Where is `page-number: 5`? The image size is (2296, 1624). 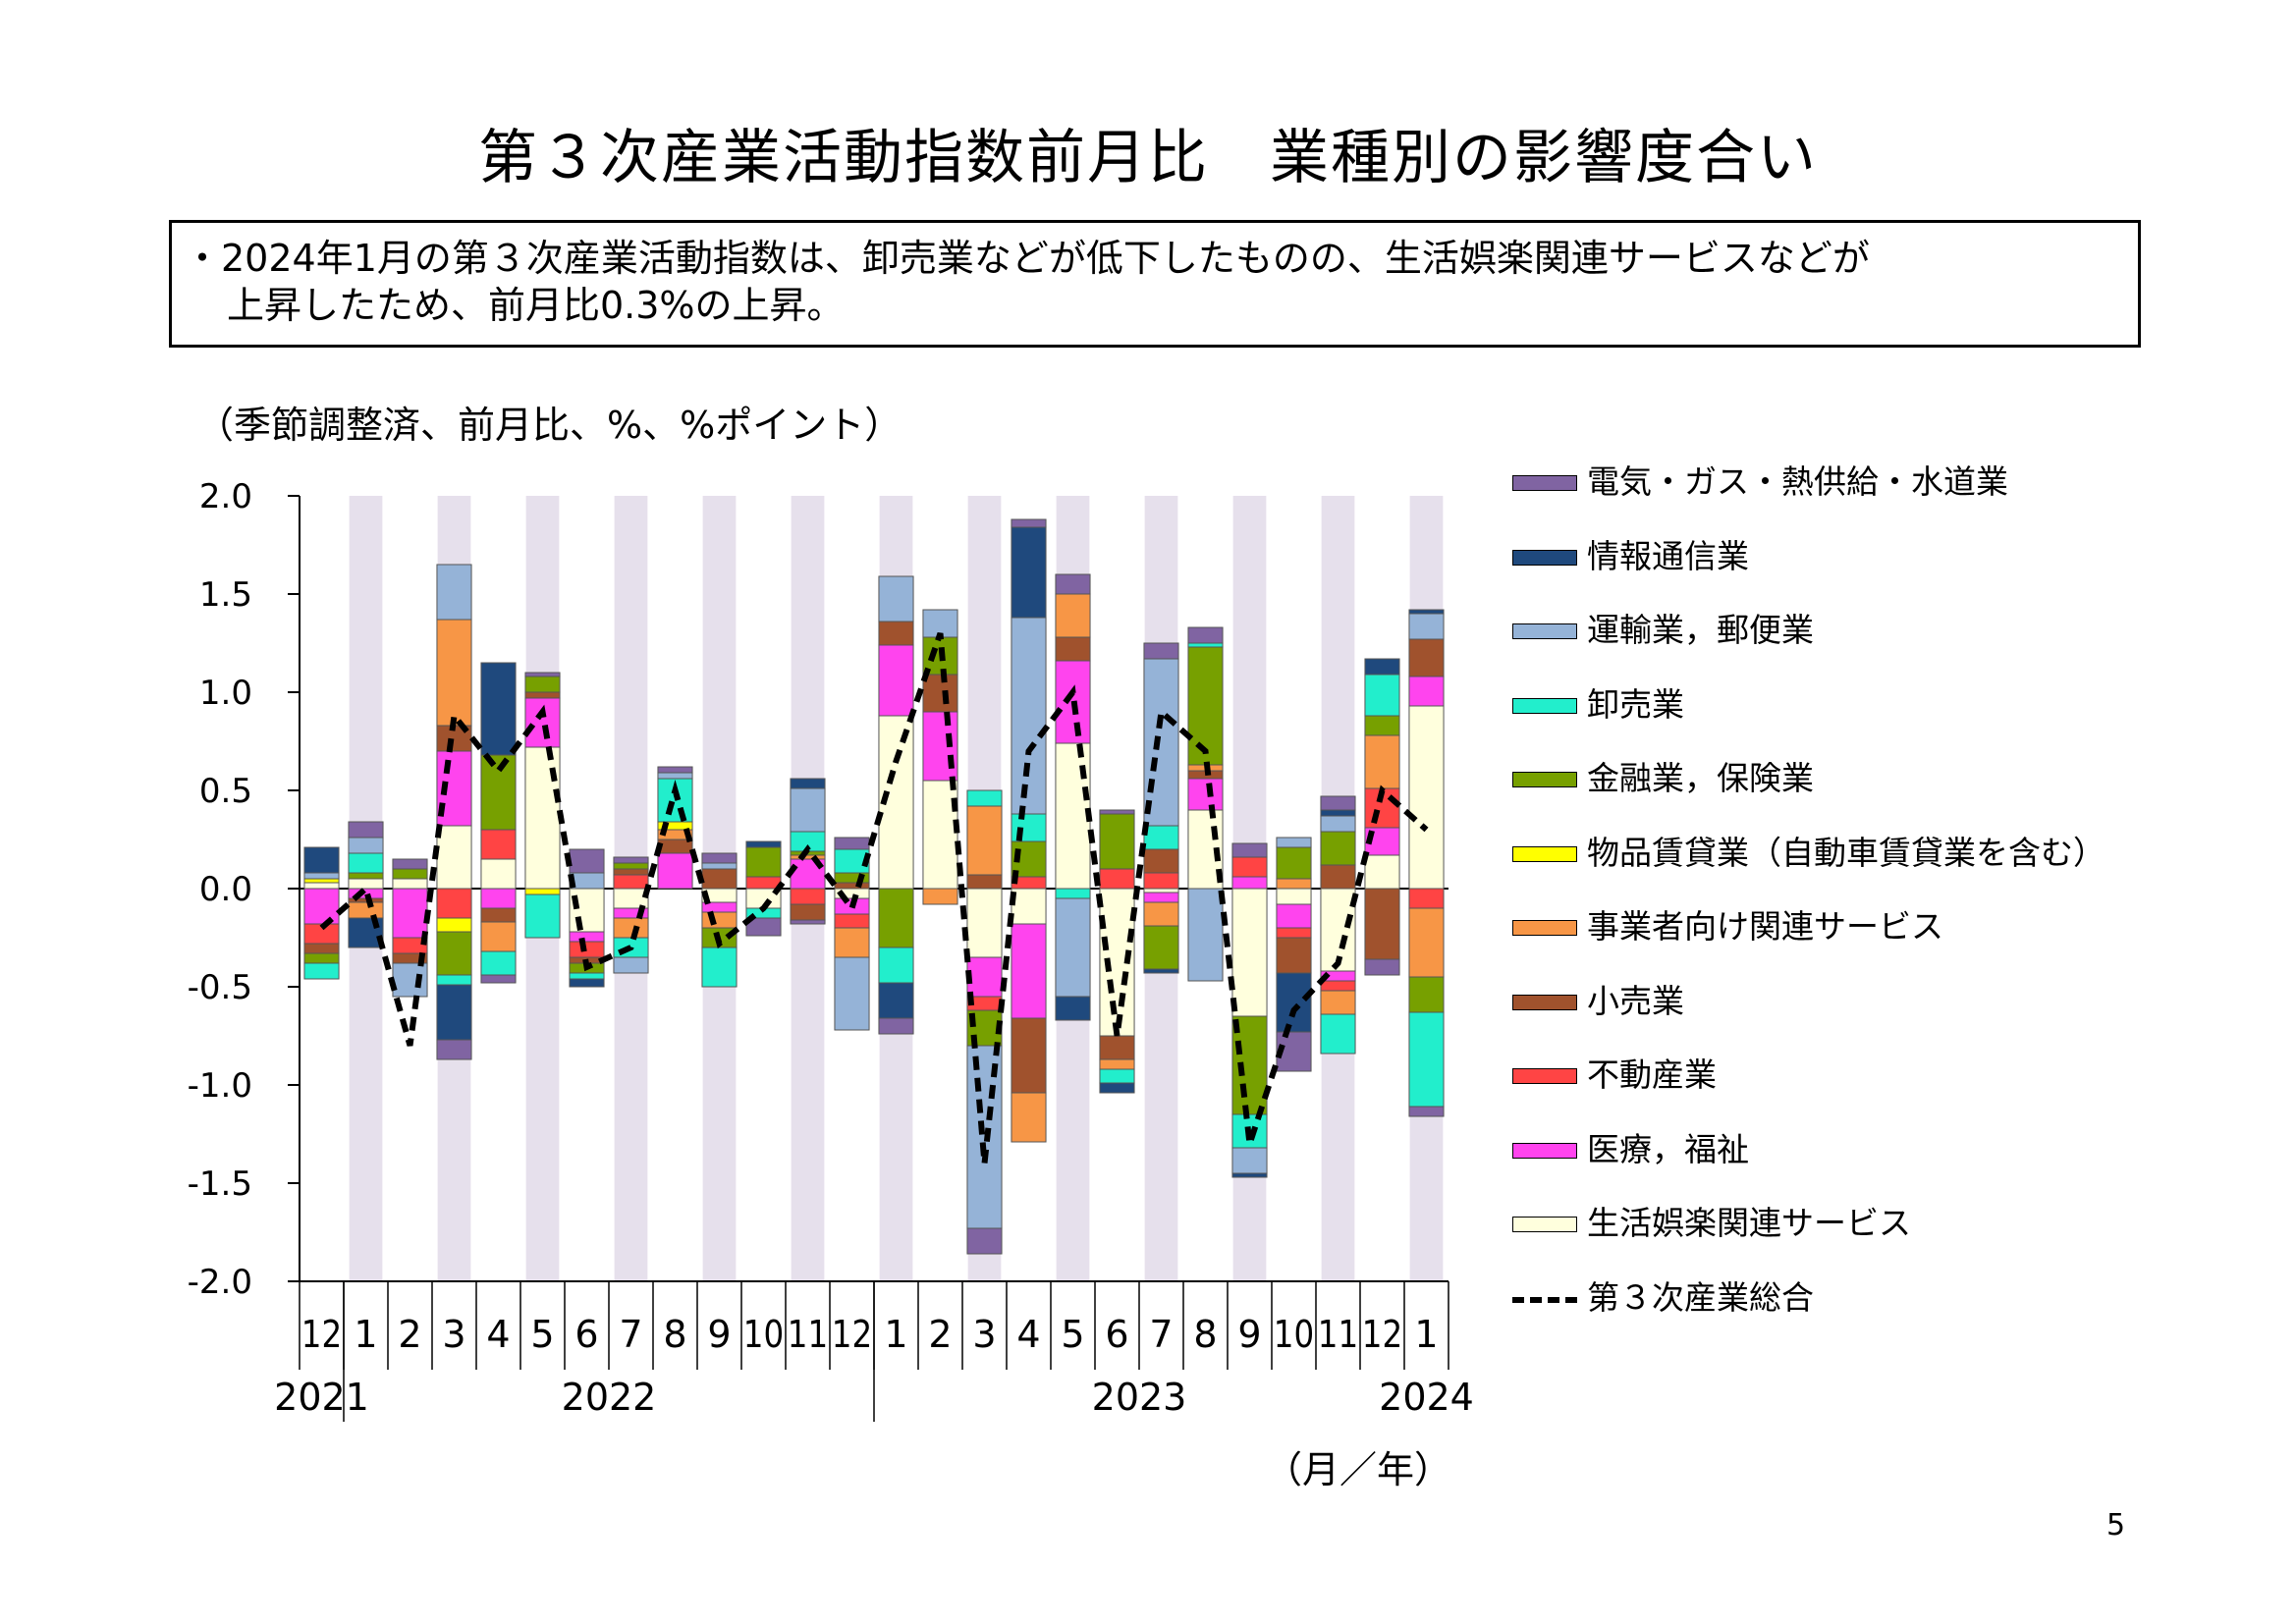 page-number: 5 is located at coordinates (2116, 1525).